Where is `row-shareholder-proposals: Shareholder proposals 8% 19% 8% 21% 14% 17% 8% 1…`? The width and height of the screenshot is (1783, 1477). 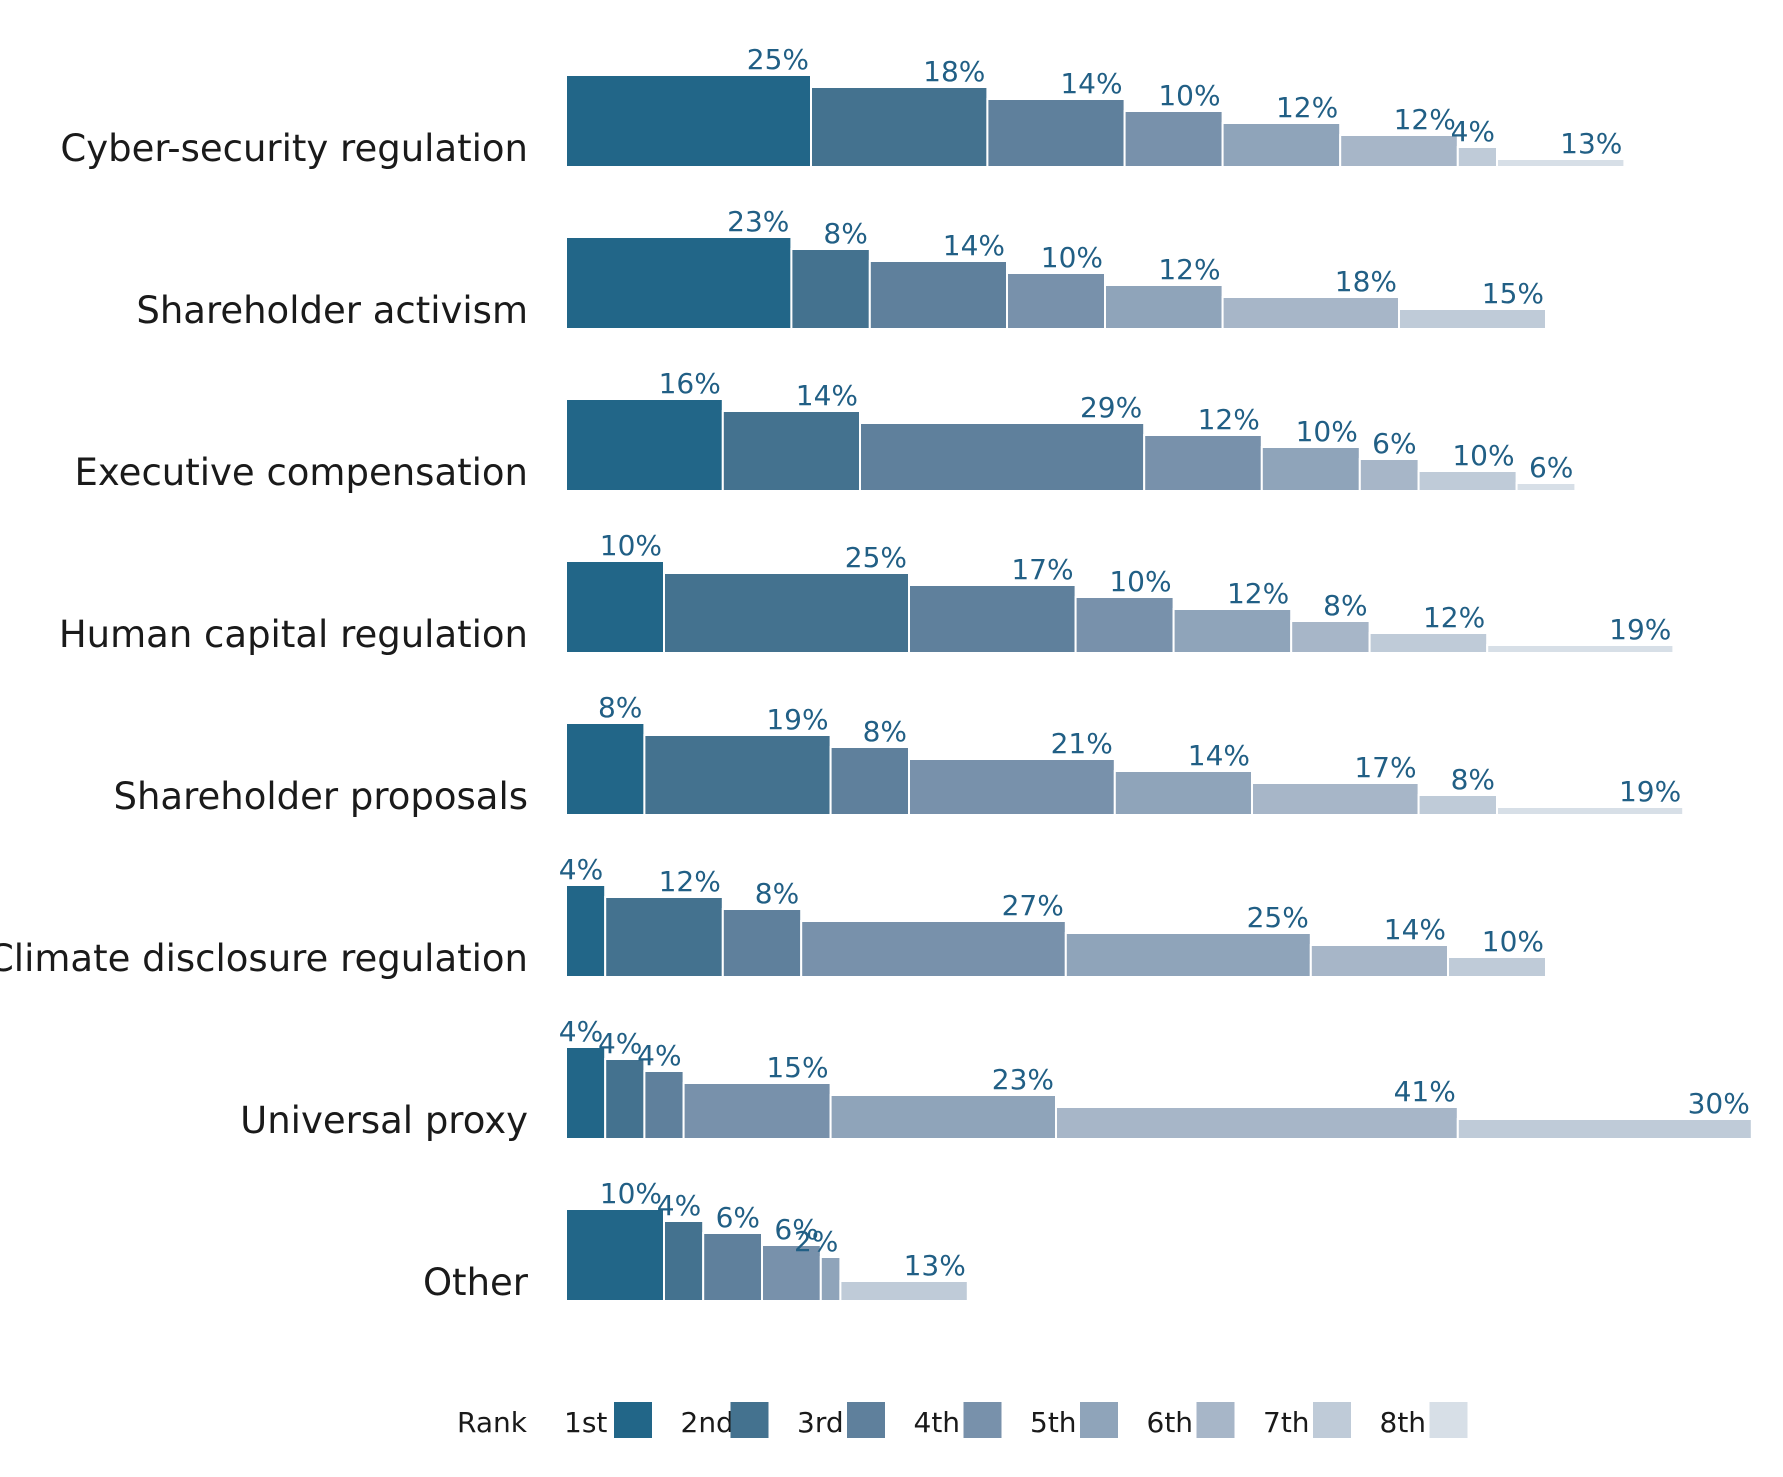
row-shareholder-proposals: Shareholder proposals 8% 19% 8% 21% 14% 17% 8% 1… is located at coordinates (899, 754).